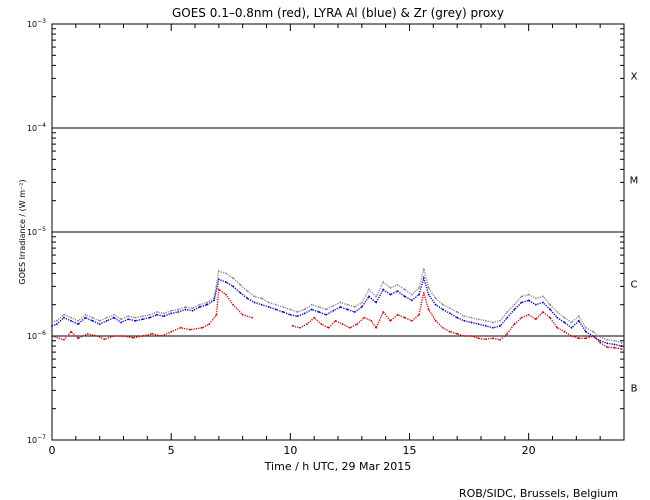  Describe the element at coordinates (338, 466) in the screenshot. I see `x-axis-label: Time / h UTC, 29 Mar 2015` at that location.